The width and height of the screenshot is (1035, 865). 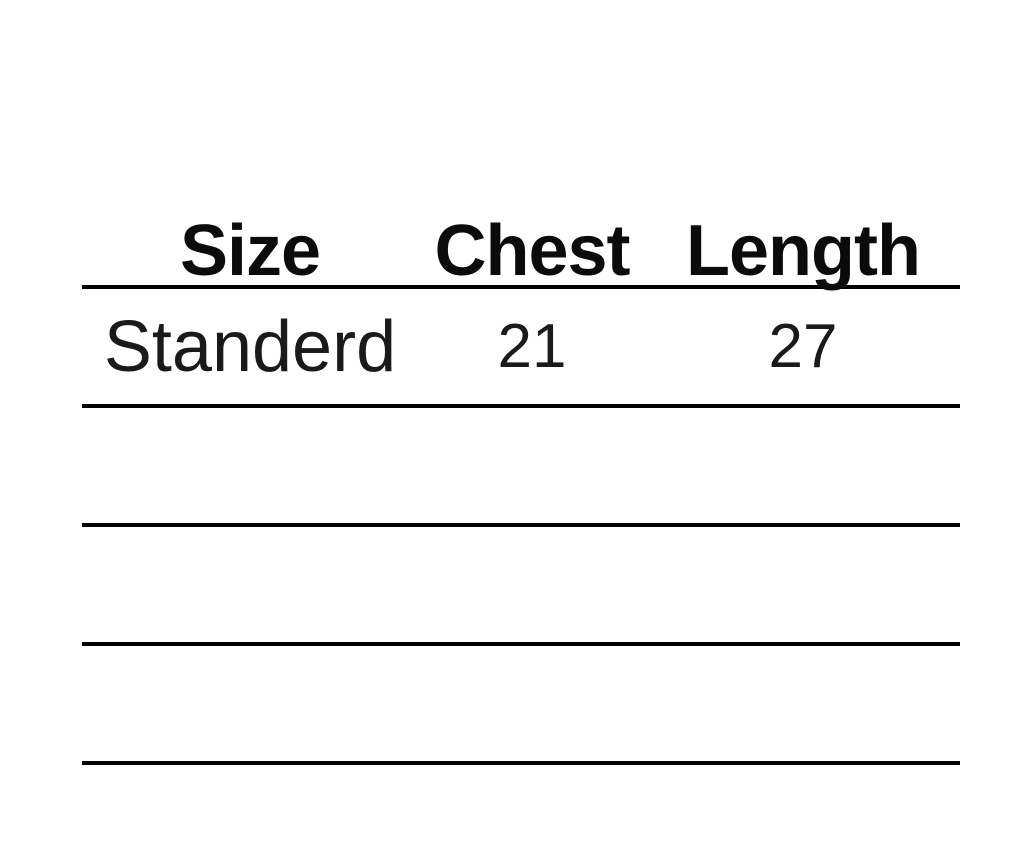 I want to click on chest-value: 21, so click(x=532, y=347).